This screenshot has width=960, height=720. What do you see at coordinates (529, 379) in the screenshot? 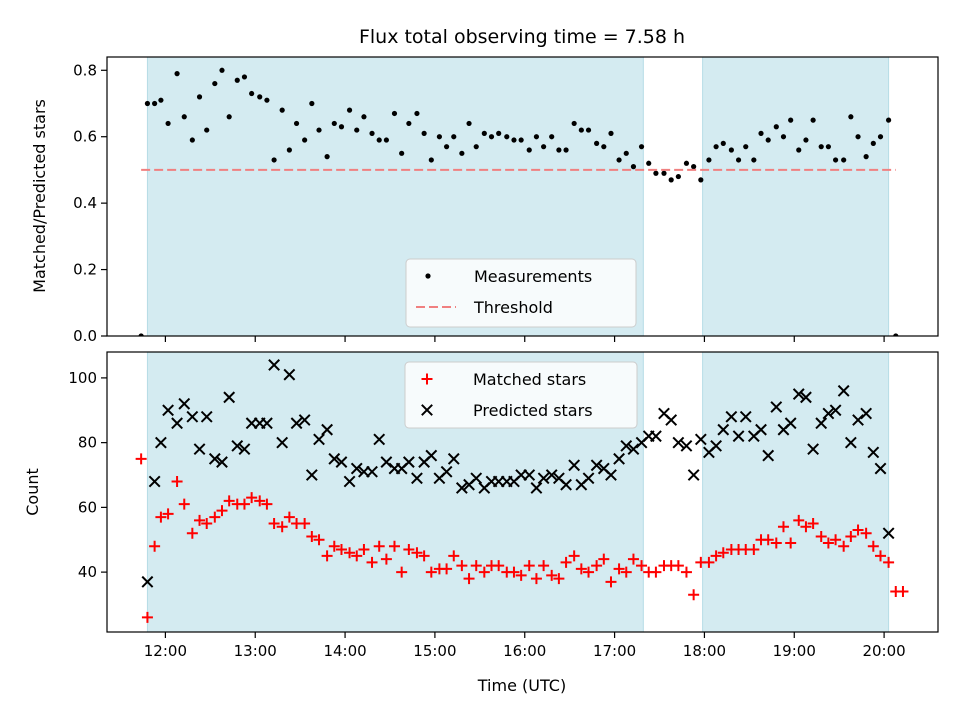
I see `bottom-legend-label-0: Matched stars` at bounding box center [529, 379].